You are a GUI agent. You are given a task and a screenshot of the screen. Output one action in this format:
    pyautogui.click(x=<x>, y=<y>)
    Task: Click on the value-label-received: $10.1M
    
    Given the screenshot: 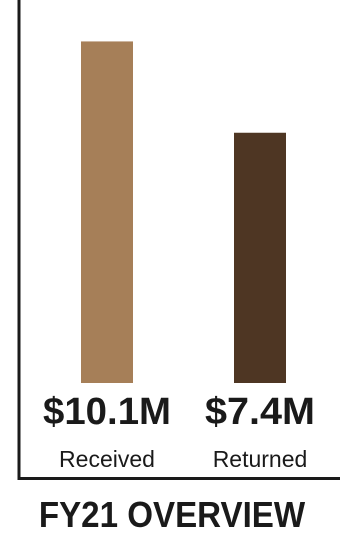 What is the action you would take?
    pyautogui.click(x=107, y=412)
    